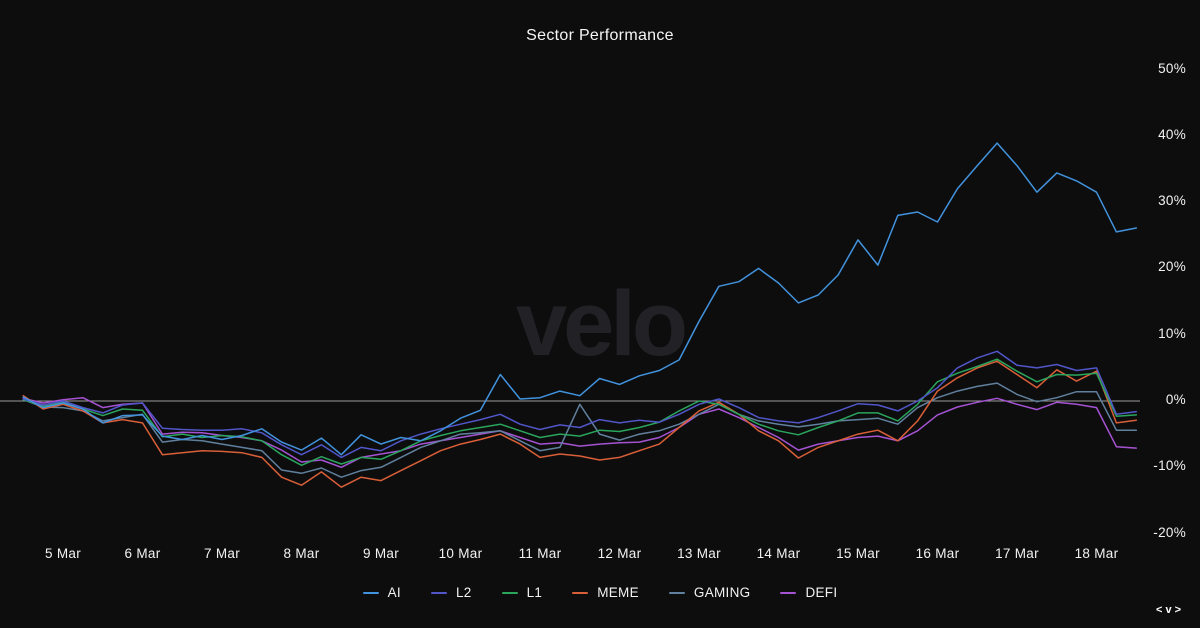 This screenshot has height=628, width=1200. Describe the element at coordinates (460, 553) in the screenshot. I see `x-axis-tick: 10 Mar` at that location.